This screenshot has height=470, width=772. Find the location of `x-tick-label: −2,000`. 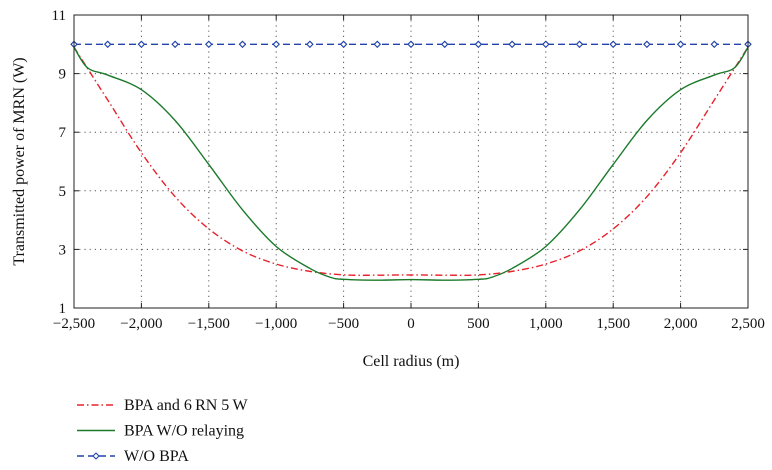

x-tick-label: −2,000 is located at coordinates (141, 324).